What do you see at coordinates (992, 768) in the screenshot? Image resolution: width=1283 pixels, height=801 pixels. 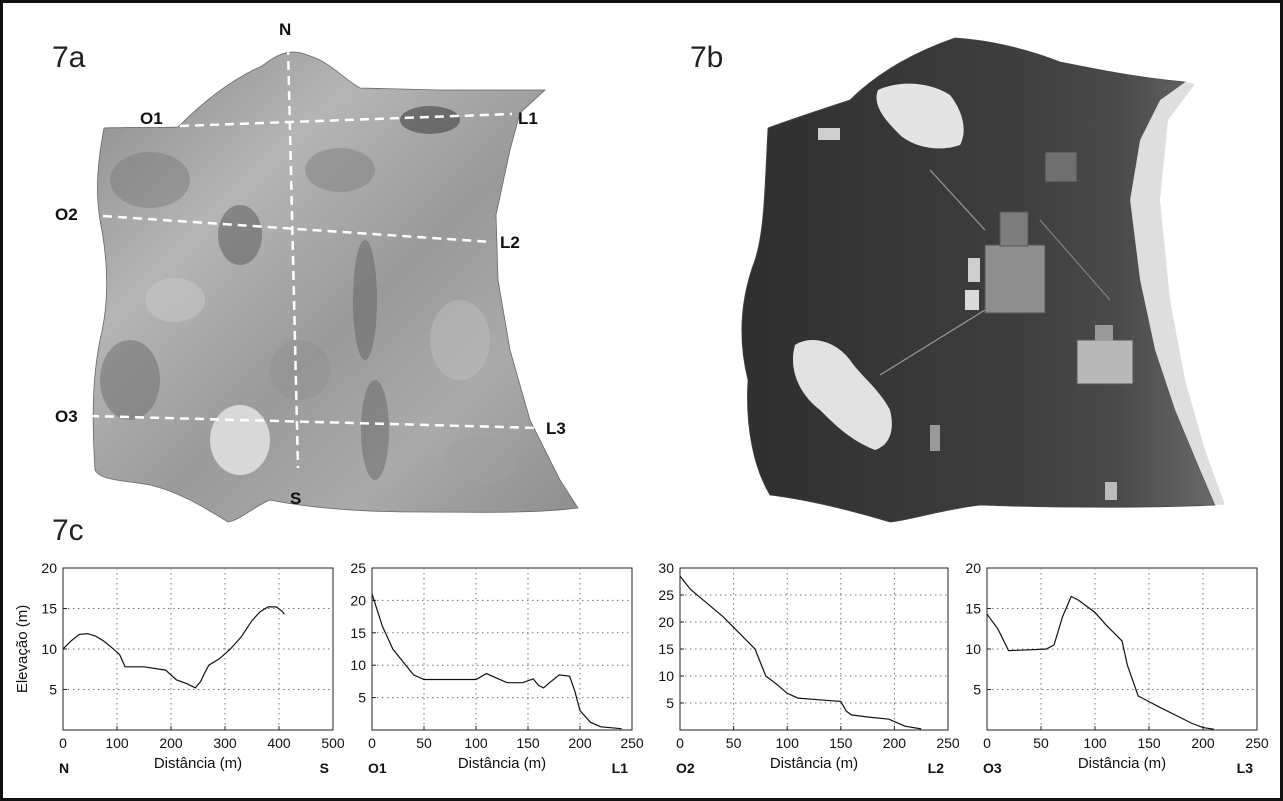 I see `profile-start-label: O3` at bounding box center [992, 768].